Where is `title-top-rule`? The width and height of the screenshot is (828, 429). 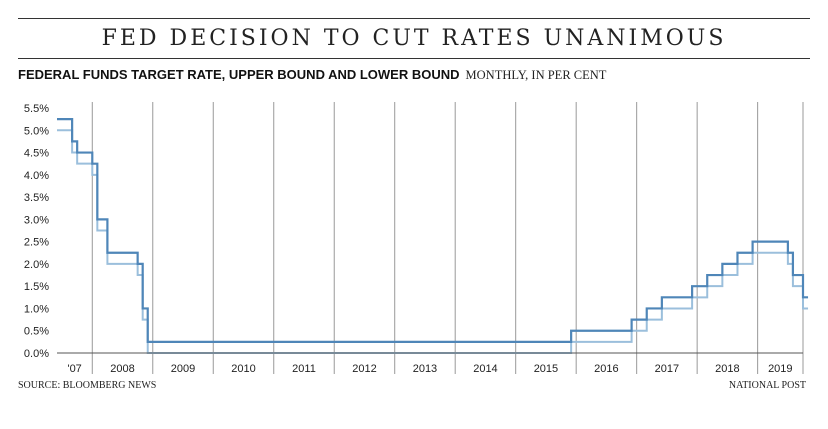 title-top-rule is located at coordinates (414, 18).